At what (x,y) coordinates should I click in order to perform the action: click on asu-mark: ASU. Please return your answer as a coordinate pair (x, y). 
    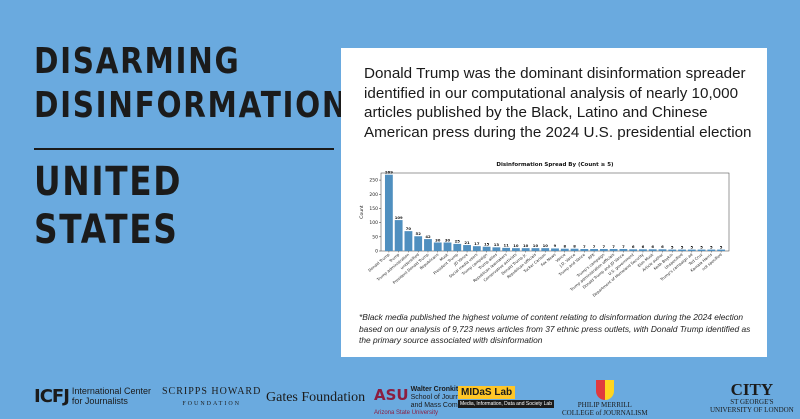
    Looking at the image, I should click on (391, 395).